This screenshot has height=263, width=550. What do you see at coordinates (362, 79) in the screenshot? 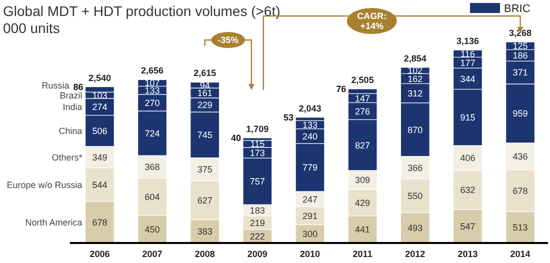
I see `total-label: 2,505` at bounding box center [362, 79].